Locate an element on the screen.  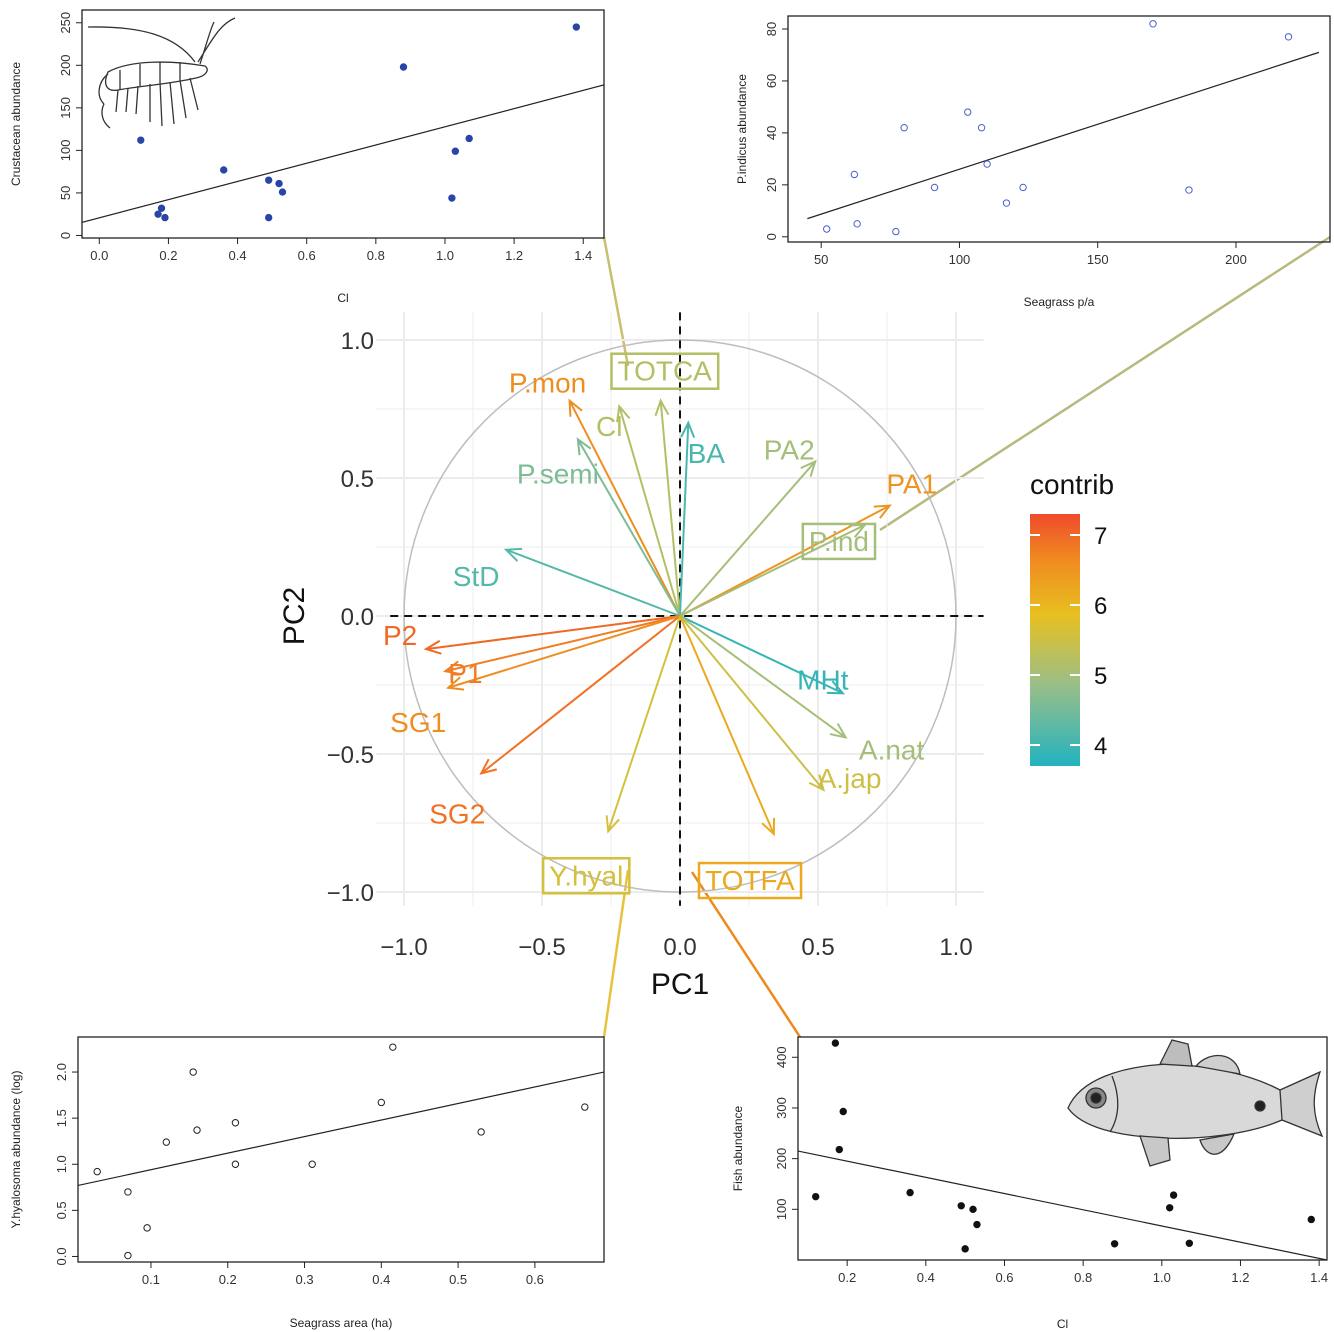
label-yhyal: Y.hyal is located at coordinates (586, 876).